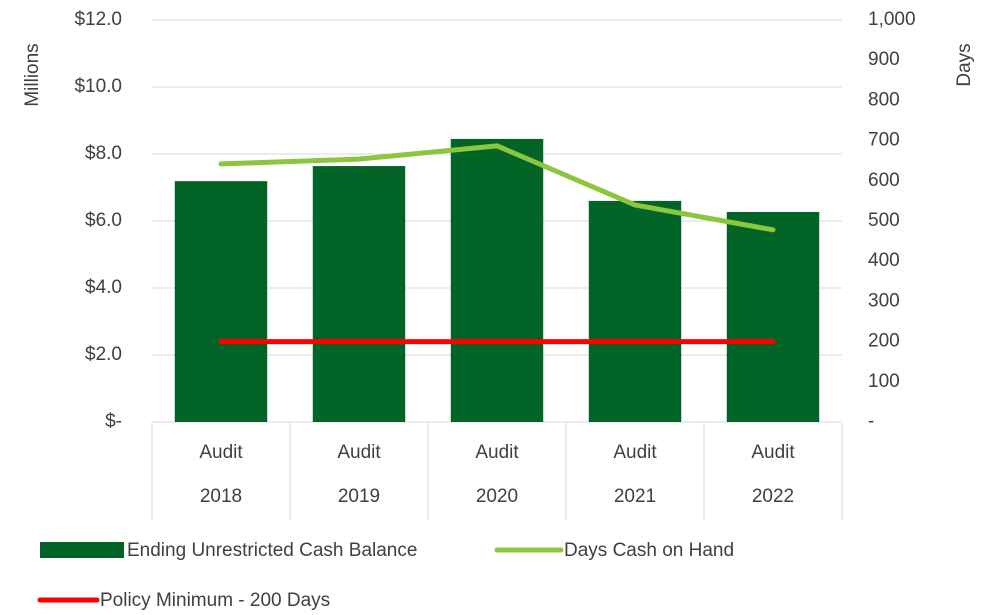 The image size is (996, 615). I want to click on y2-tick-label: 500, so click(884, 220).